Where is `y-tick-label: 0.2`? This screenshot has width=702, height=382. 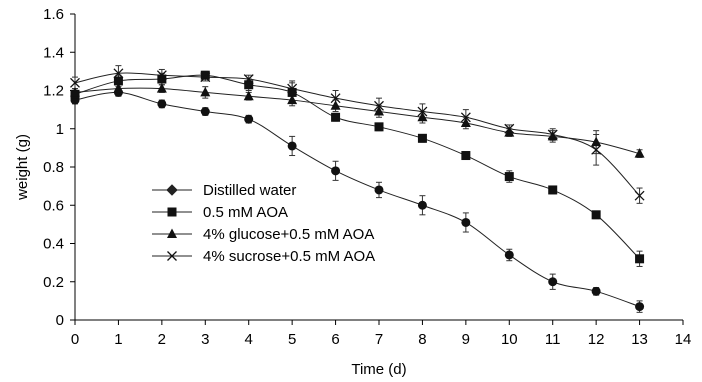 y-tick-label: 0.2 is located at coordinates (53, 282).